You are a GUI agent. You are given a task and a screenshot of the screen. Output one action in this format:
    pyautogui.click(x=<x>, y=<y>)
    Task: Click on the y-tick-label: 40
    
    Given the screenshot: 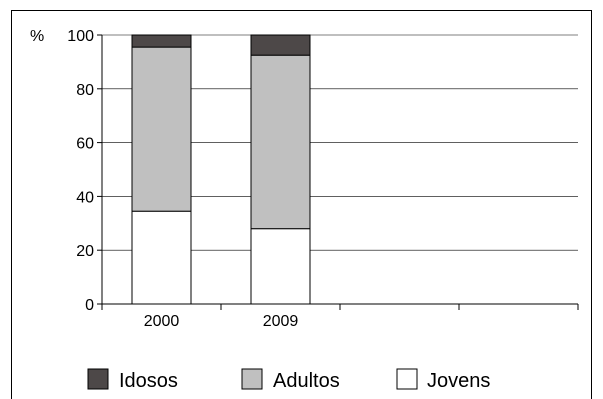 What is the action you would take?
    pyautogui.click(x=85, y=197)
    